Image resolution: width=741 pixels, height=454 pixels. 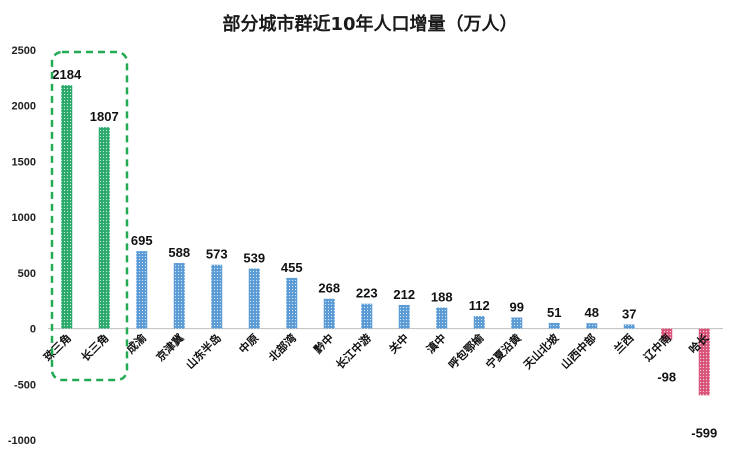 What do you see at coordinates (217, 254) in the screenshot?
I see `data-label: 573` at bounding box center [217, 254].